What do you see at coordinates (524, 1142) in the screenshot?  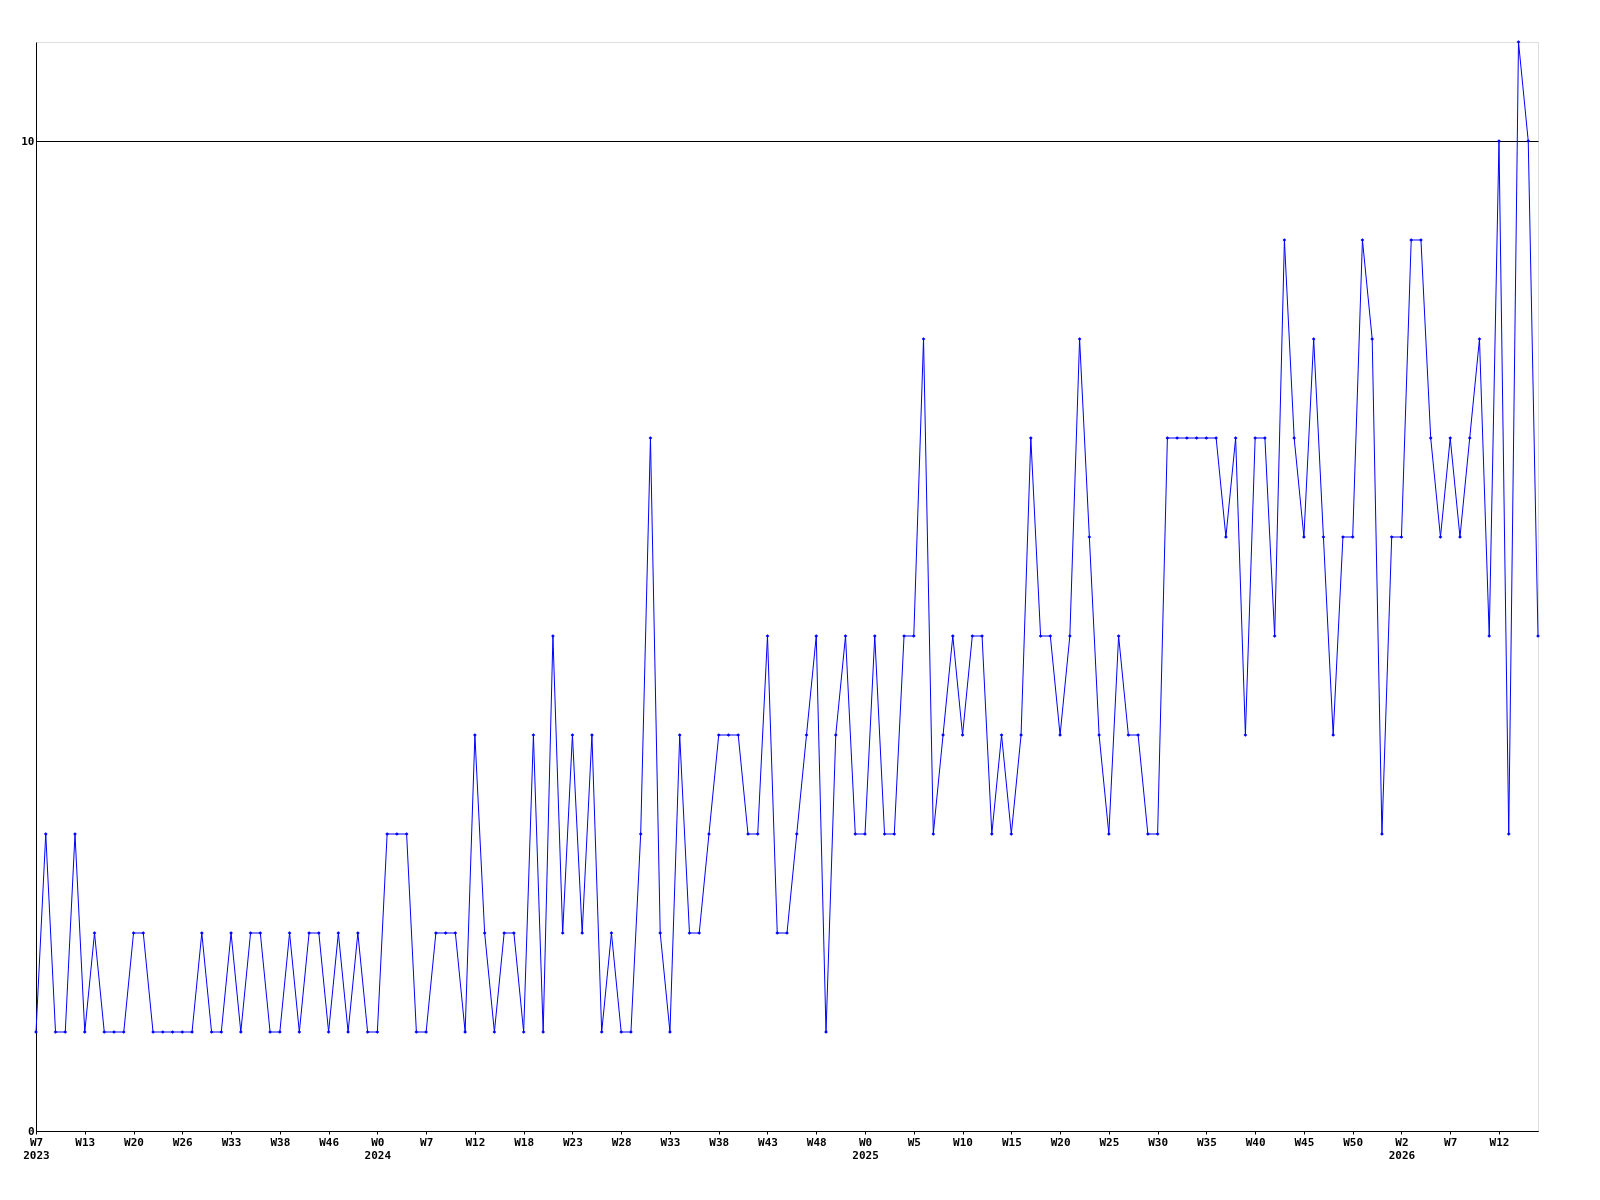 I see `x-tick-label: W18` at bounding box center [524, 1142].